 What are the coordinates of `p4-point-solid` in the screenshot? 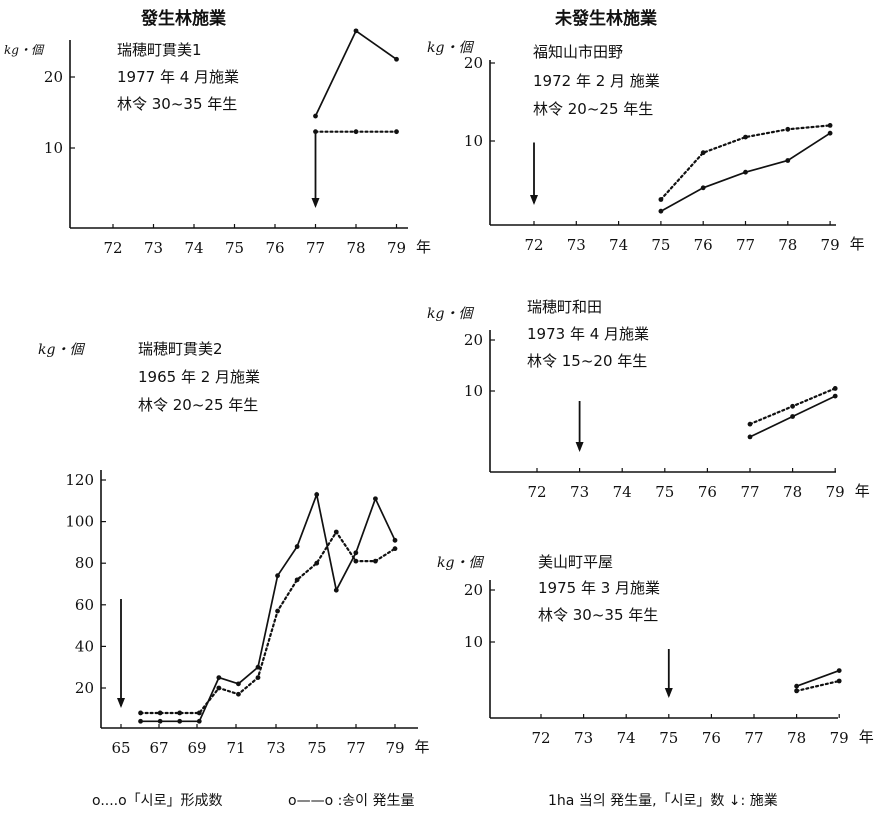 It's located at (750, 437).